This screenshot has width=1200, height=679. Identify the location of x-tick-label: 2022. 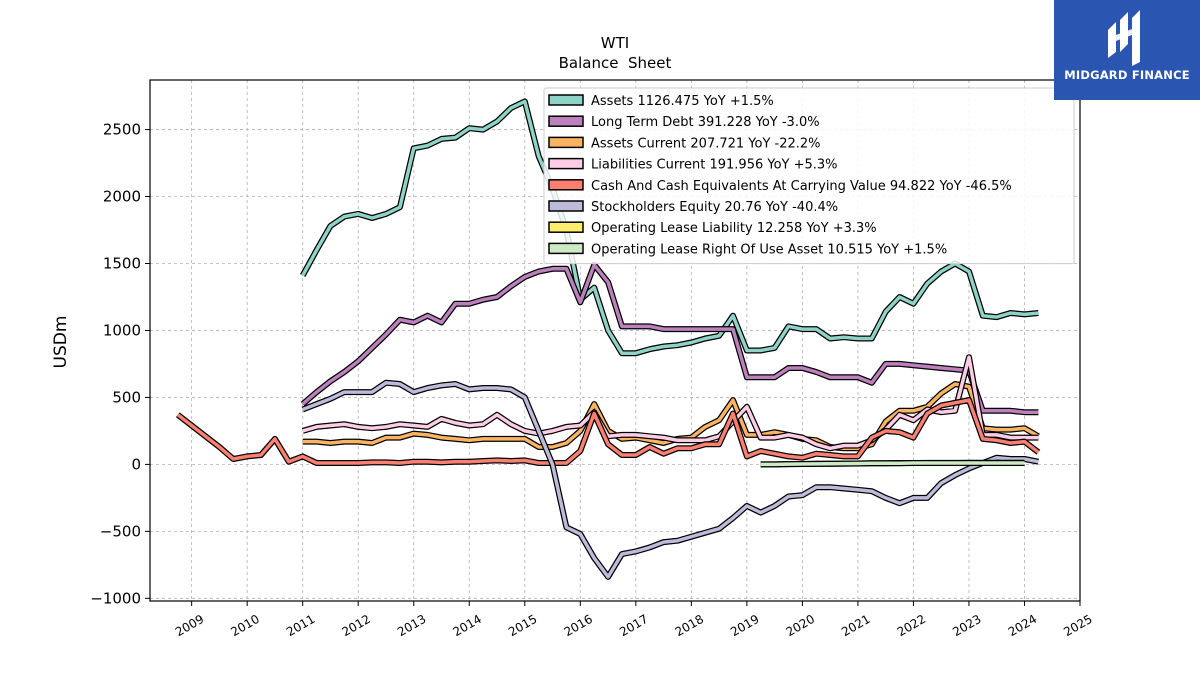
(911, 625).